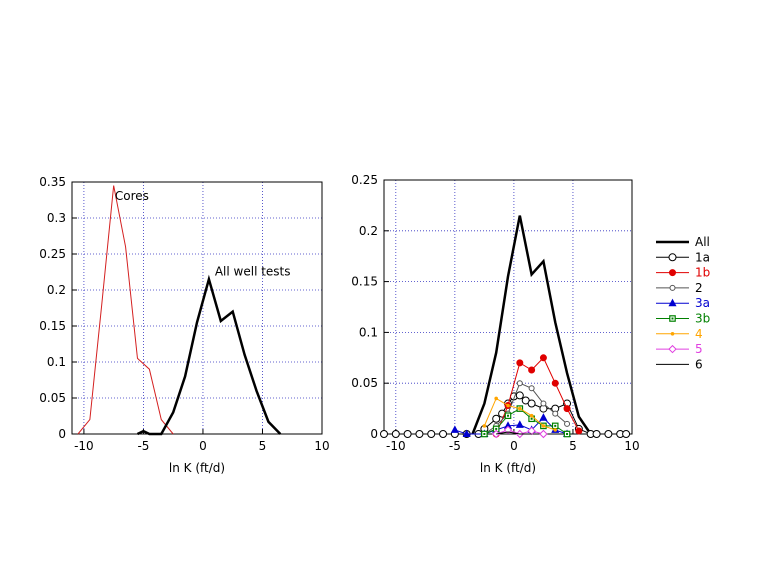 This screenshot has width=776, height=580. I want to click on chart-1-y-tick-label: 0.15, so click(52, 326).